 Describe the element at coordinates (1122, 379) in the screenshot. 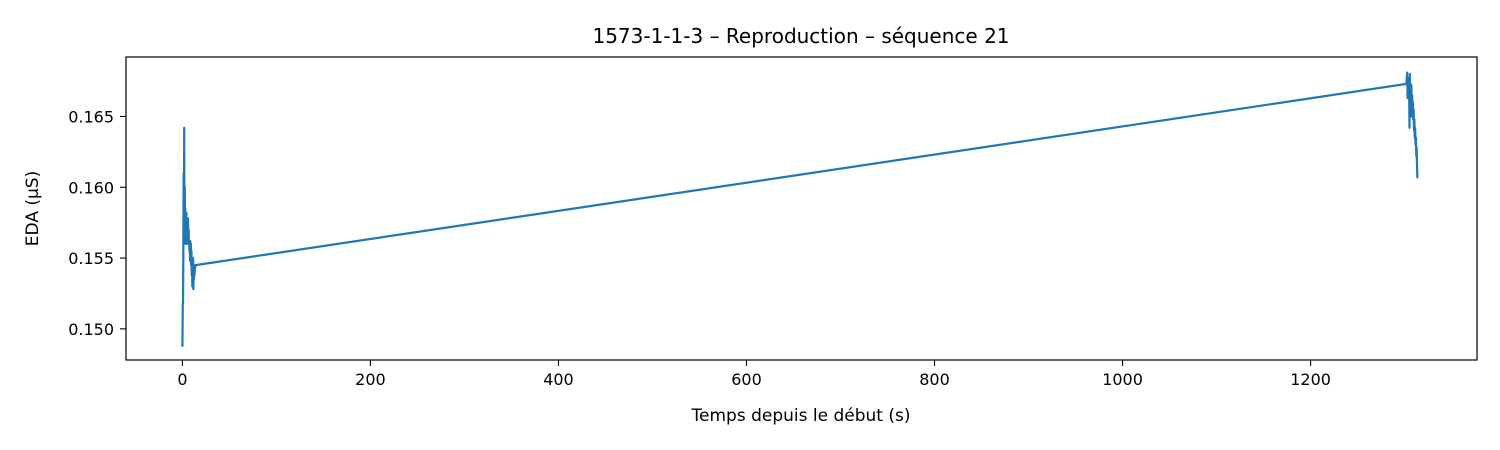

I see `x-tick-label: 1000` at that location.